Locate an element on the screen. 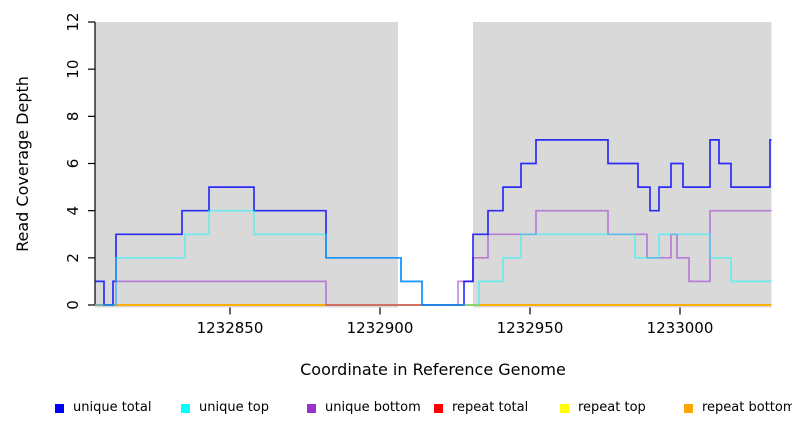 Image resolution: width=792 pixels, height=432 pixels. legend-swatch-repeat-top is located at coordinates (564, 408).